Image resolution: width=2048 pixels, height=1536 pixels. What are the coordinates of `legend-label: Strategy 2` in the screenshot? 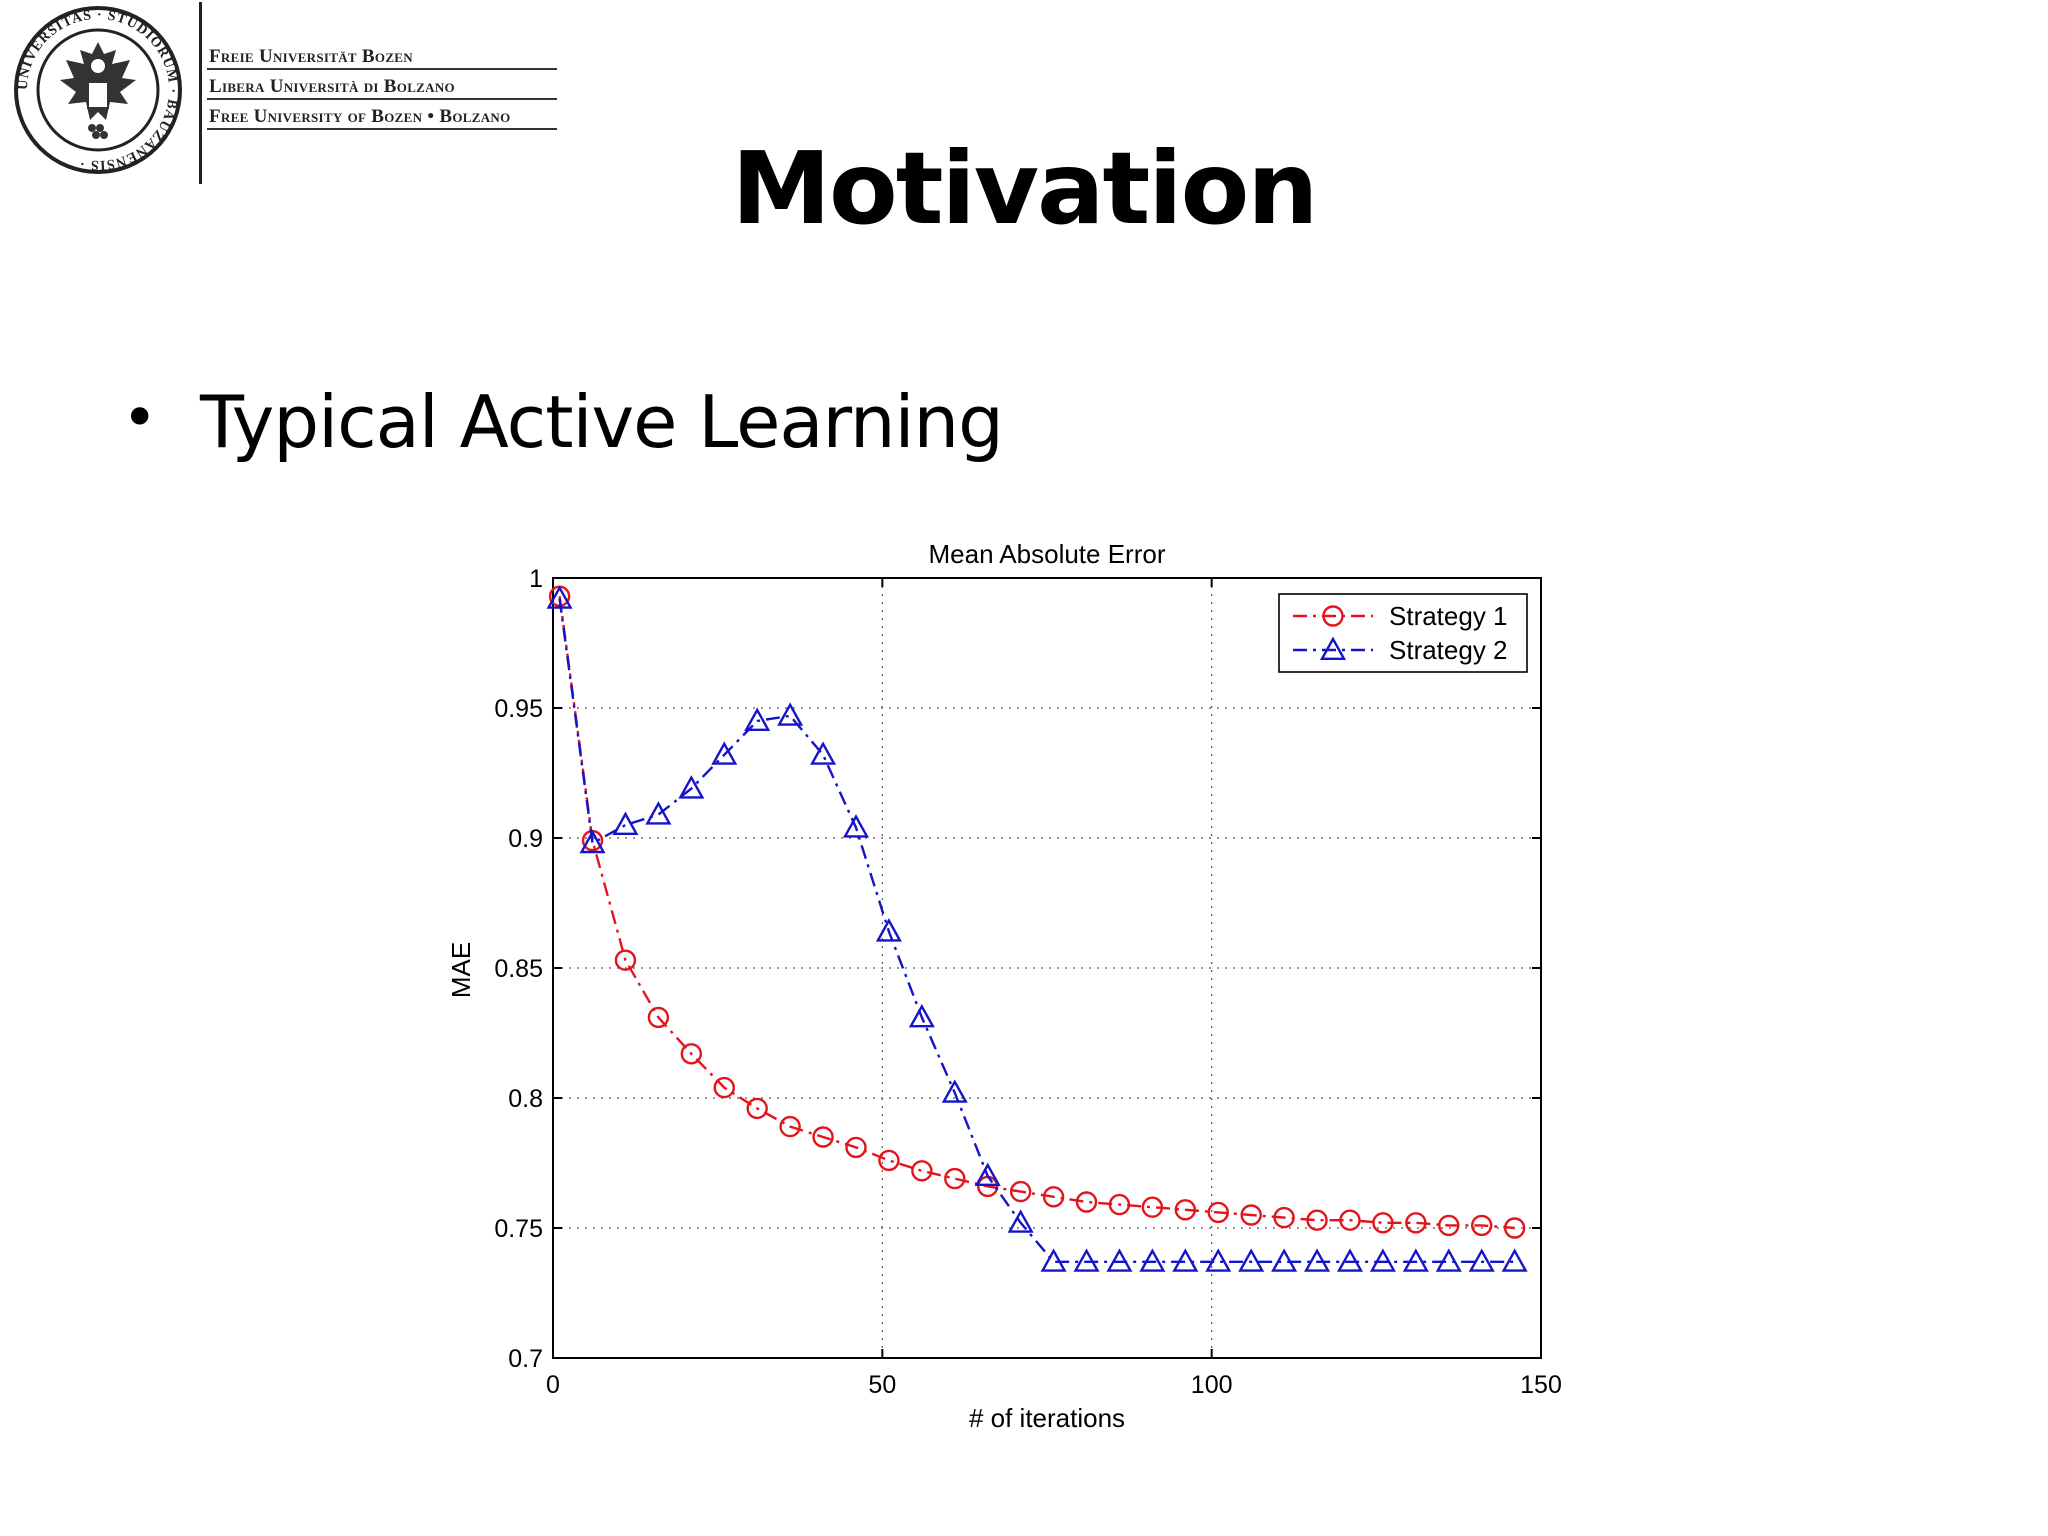 It's located at (1448, 650).